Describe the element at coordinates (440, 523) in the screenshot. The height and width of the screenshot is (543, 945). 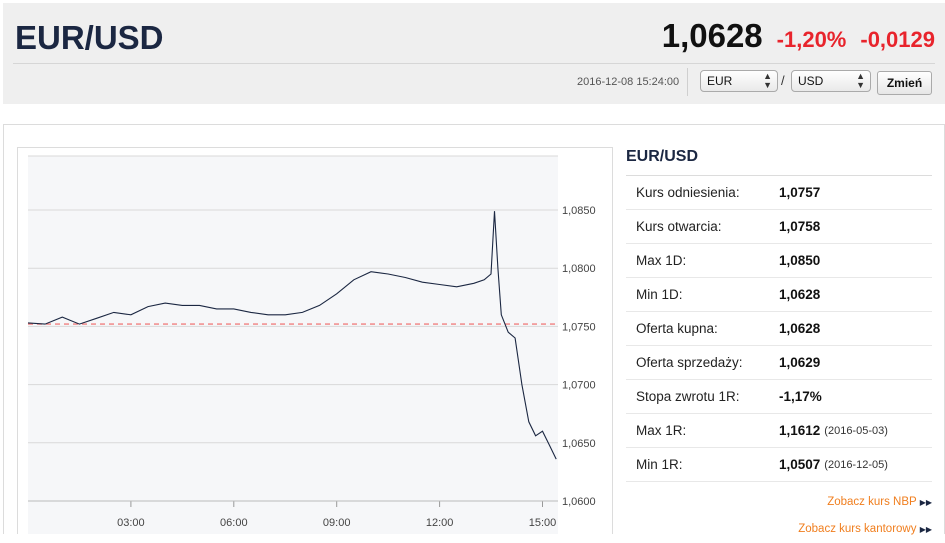
I see `x-tick-label: 12:00` at that location.